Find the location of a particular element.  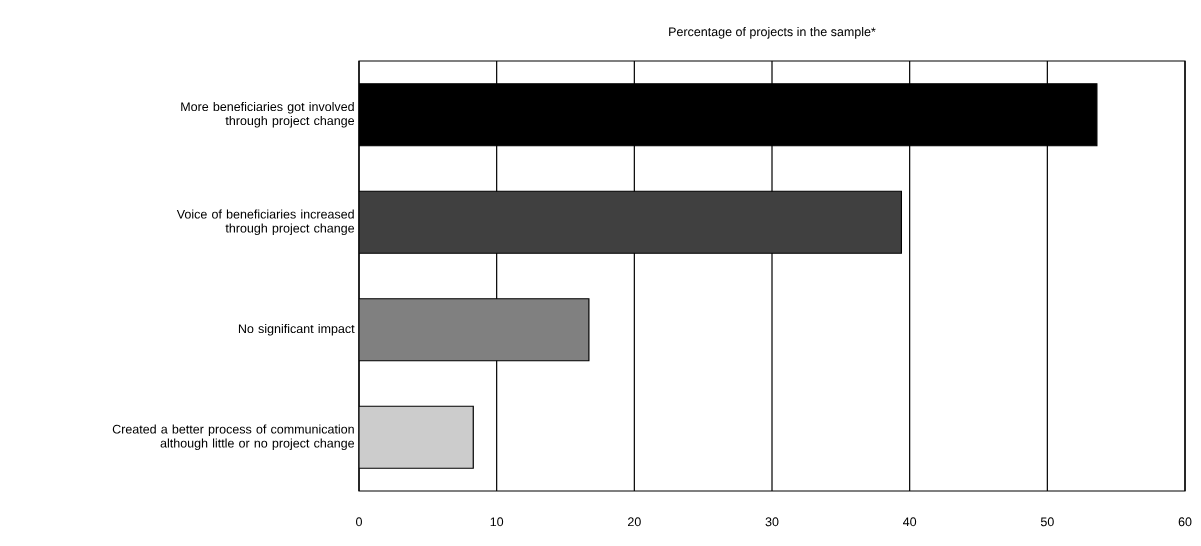

x-tick-label: 20 is located at coordinates (634, 522).